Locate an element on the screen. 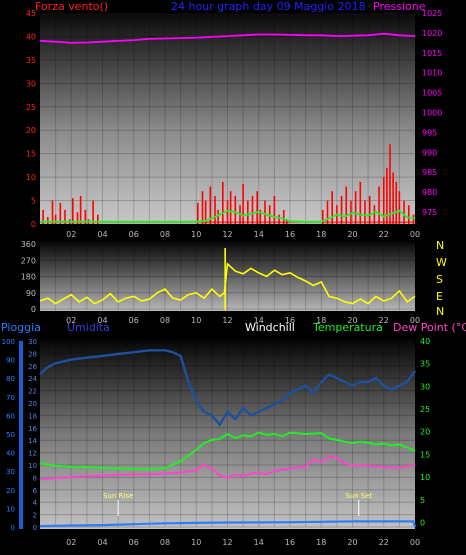 This screenshot has width=466, height=555. x-tick-label: 04 is located at coordinates (102, 542).